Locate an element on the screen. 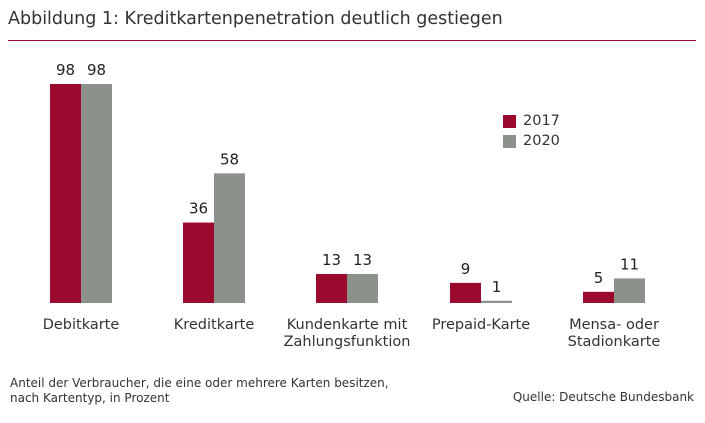 Image resolution: width=705 pixels, height=423 pixels. data-label-2017-4: 5 is located at coordinates (599, 278).